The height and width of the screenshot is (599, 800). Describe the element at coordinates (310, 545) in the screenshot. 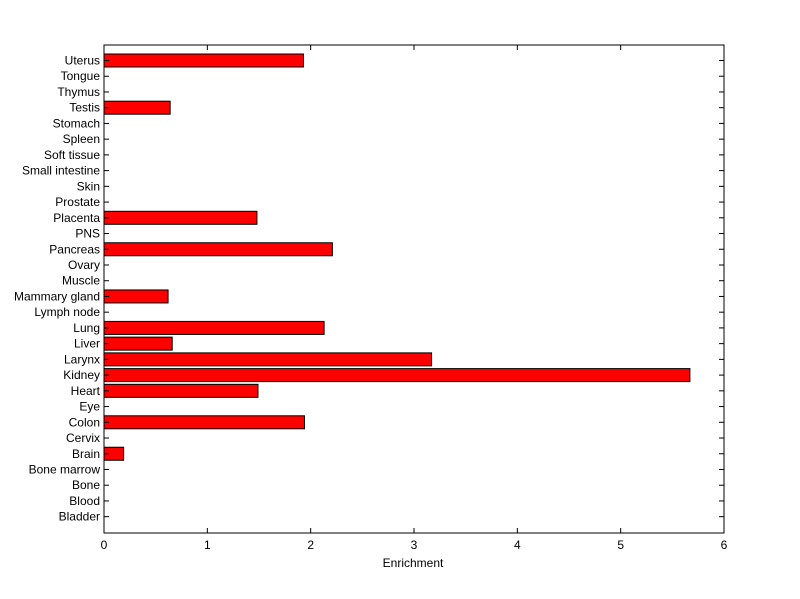

I see `x-tick-label: 2` at that location.